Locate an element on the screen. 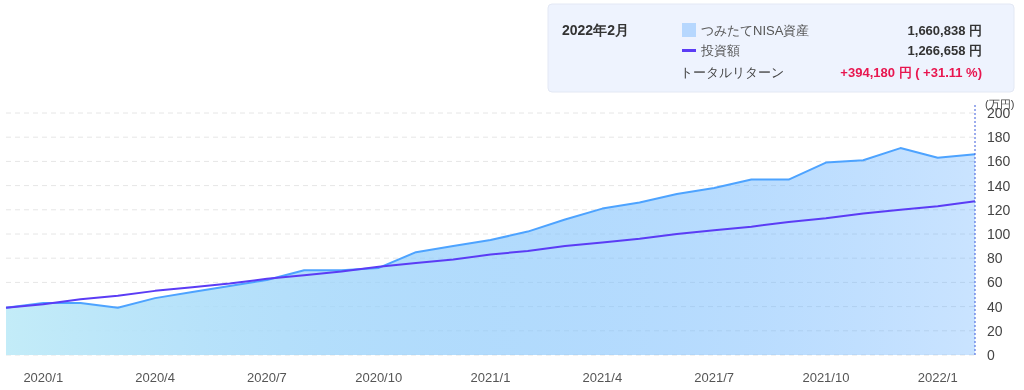 The image size is (1024, 390). y-tick-label: 160 is located at coordinates (999, 161).